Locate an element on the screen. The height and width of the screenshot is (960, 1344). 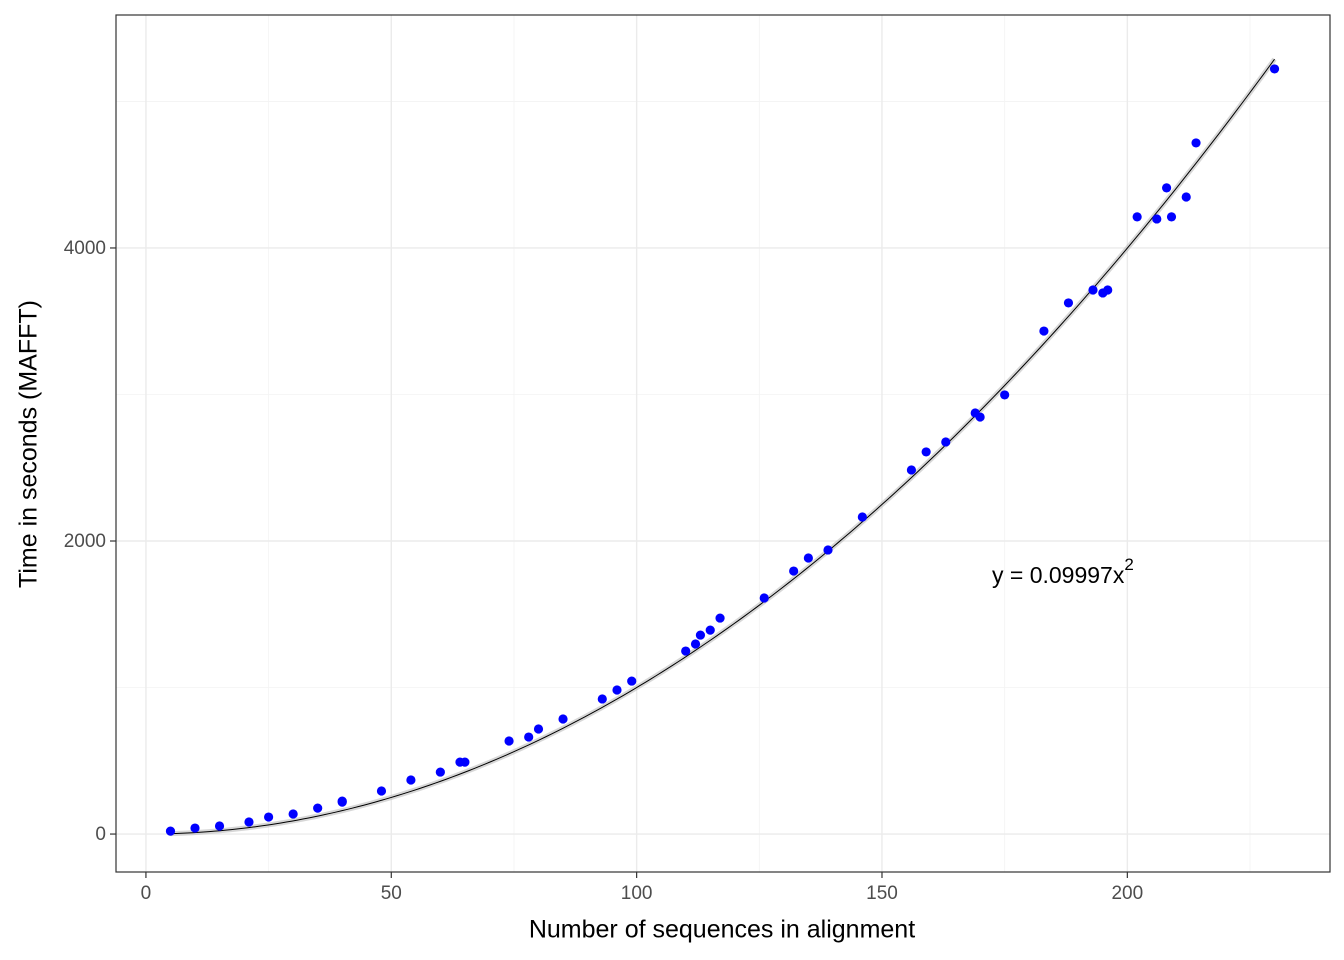
y-tick-label: 4000 is located at coordinates (85, 248).